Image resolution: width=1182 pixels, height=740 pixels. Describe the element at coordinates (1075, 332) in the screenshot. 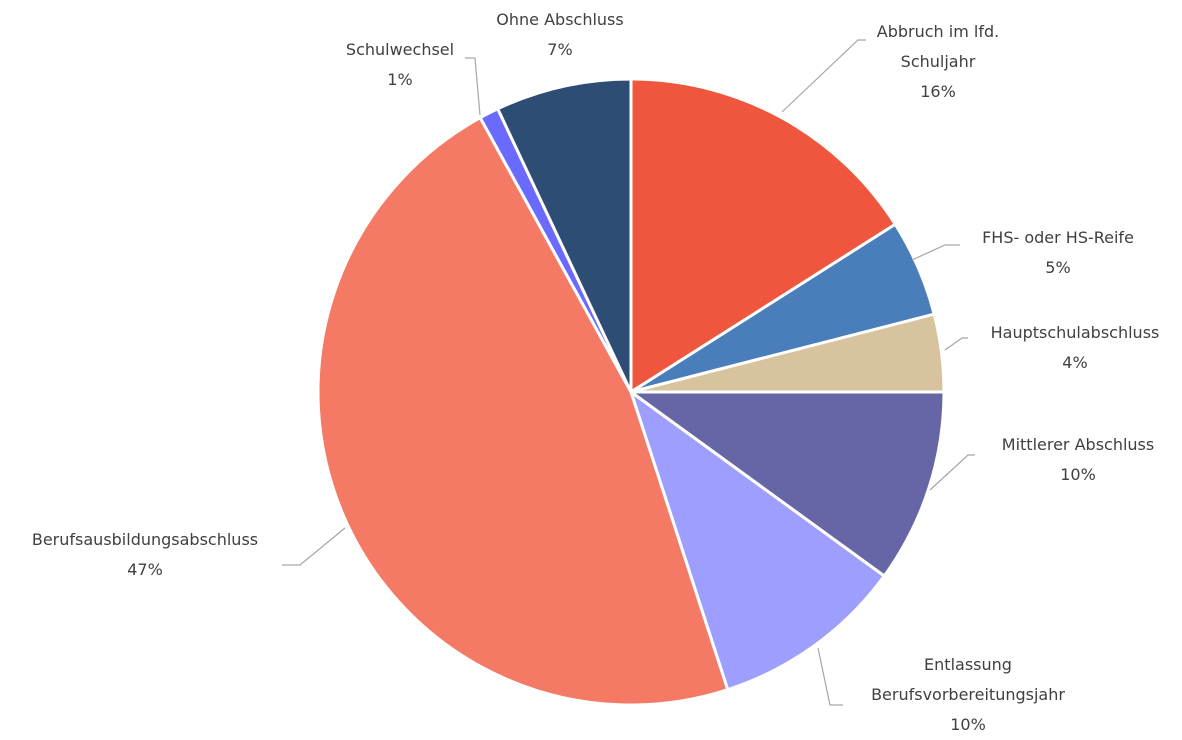

I see `category-label: Hauptschulabschluss` at that location.